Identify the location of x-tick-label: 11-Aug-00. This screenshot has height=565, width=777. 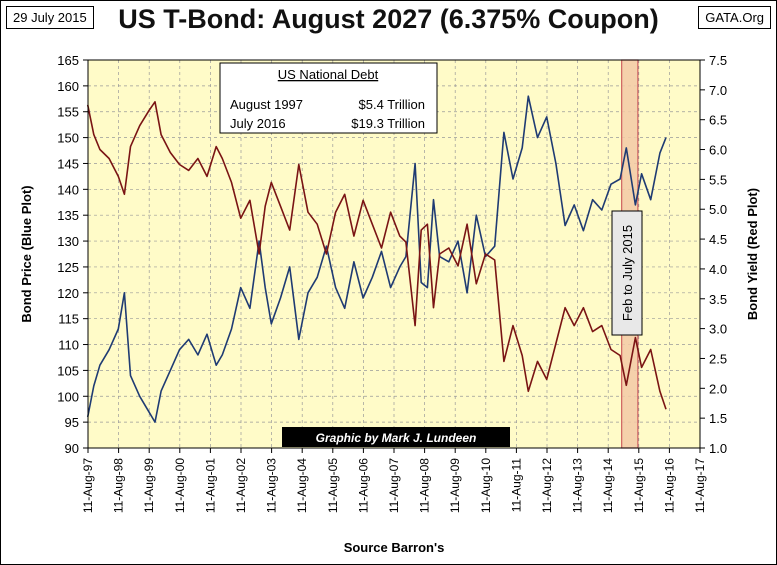
(180, 485).